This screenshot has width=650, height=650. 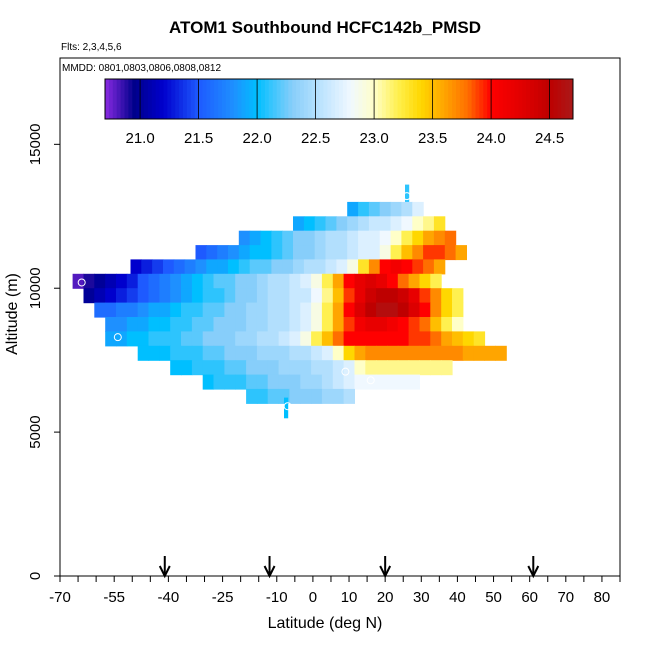 I want to click on colorbar: 21.0 21.5 22.0 22.5 23.0 23.5 24.0 24.5, so click(x=339, y=112).